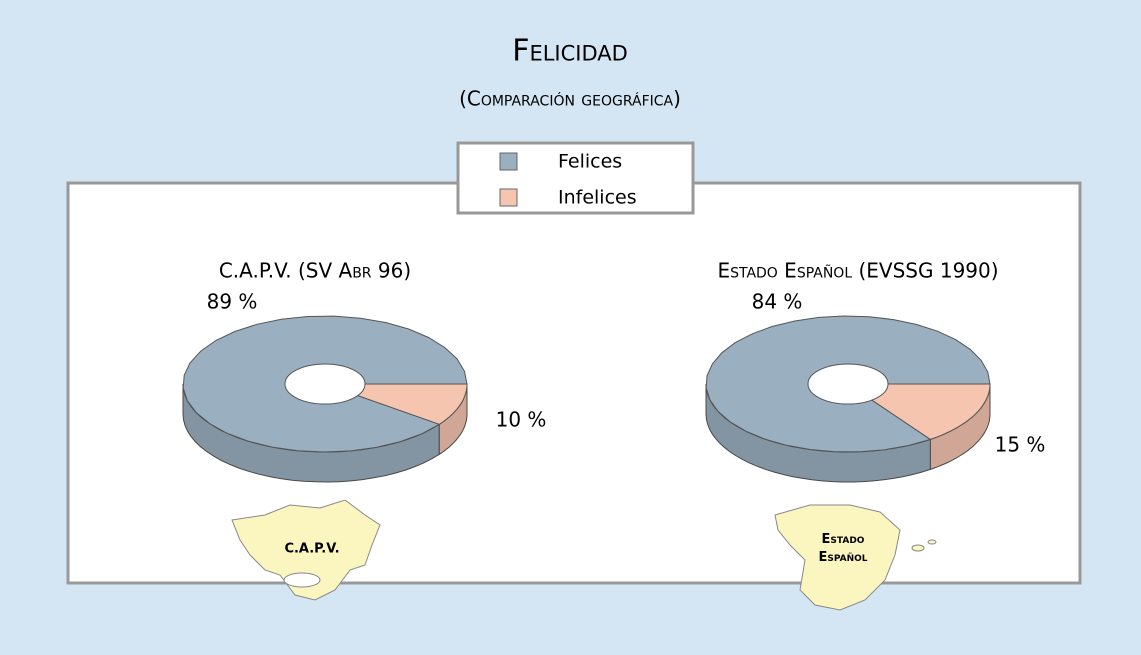  Describe the element at coordinates (842, 548) in the screenshot. I see `map-label: Estado Español` at that location.